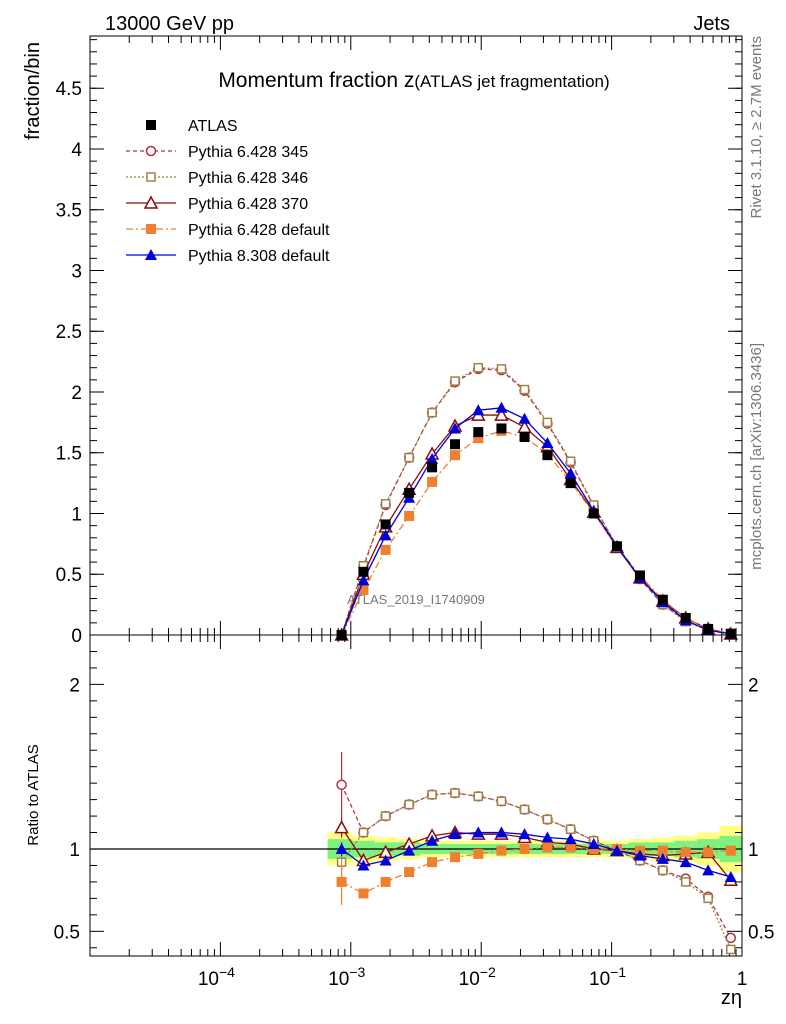 Image resolution: width=786 pixels, height=1024 pixels. What do you see at coordinates (76, 150) in the screenshot?
I see `y-tick-label: 4` at bounding box center [76, 150].